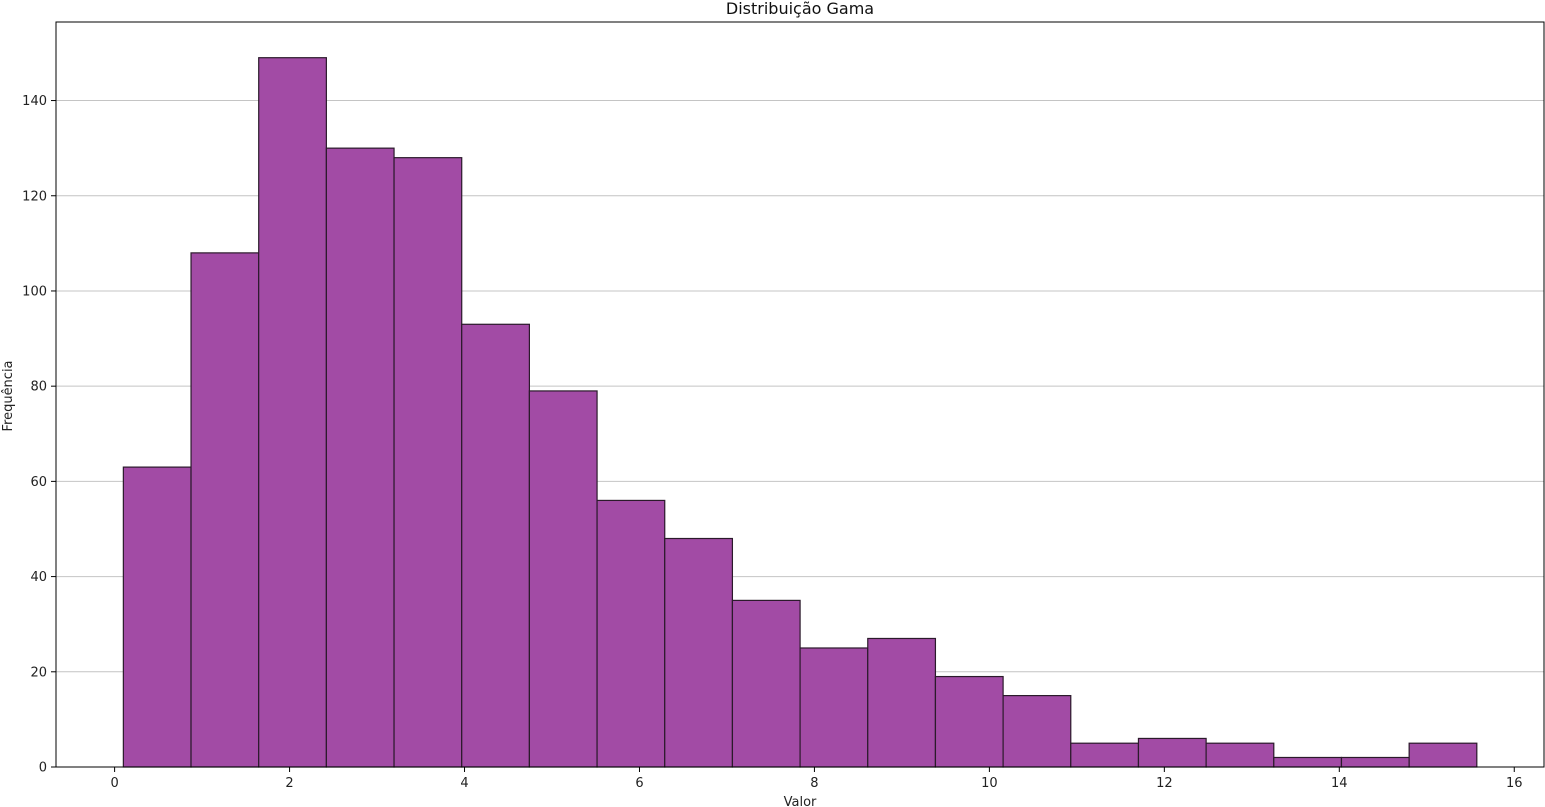  What do you see at coordinates (38, 387) in the screenshot?
I see `y-tick-label: 80` at bounding box center [38, 387].